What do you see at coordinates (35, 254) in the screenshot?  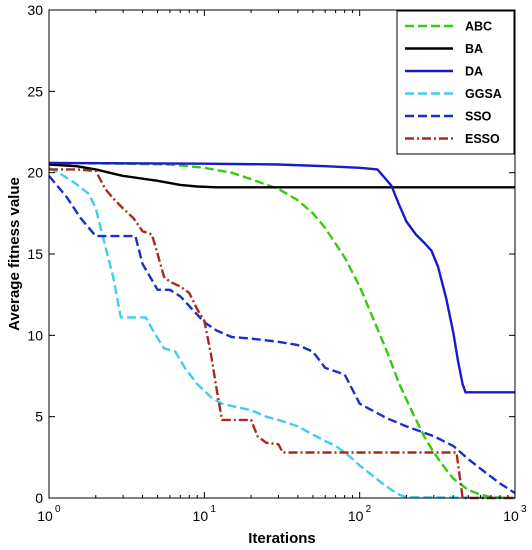 I see `y-tick-label: 15` at bounding box center [35, 254].